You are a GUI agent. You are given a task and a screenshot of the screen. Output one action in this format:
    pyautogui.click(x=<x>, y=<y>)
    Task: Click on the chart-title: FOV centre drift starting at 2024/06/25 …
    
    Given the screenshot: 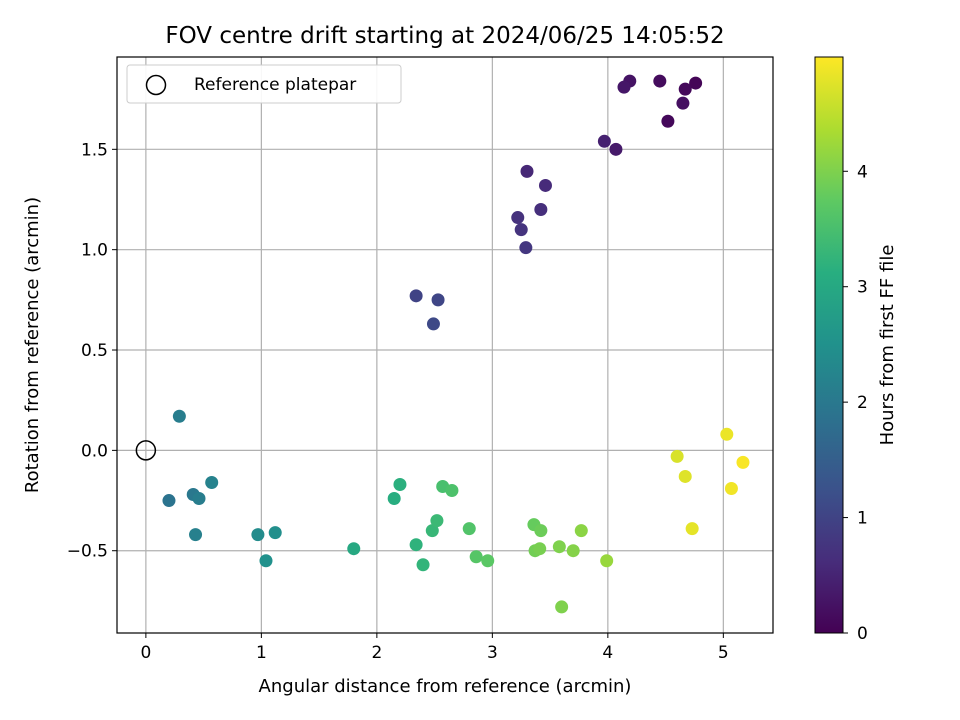 What is the action you would take?
    pyautogui.click(x=444, y=36)
    